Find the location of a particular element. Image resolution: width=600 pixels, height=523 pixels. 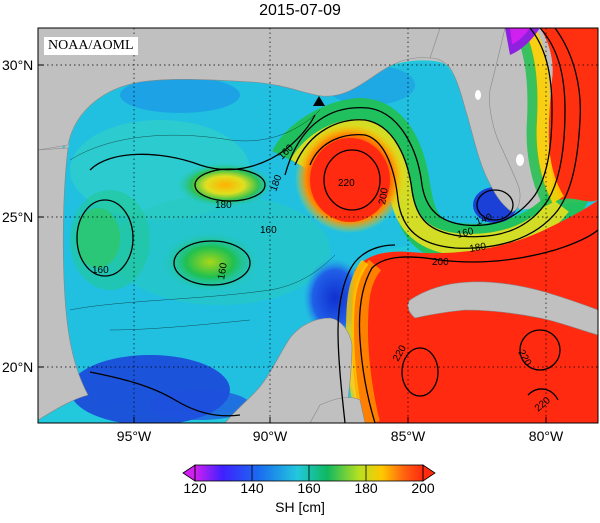

map-title: 2015-07-09 is located at coordinates (300, 10).